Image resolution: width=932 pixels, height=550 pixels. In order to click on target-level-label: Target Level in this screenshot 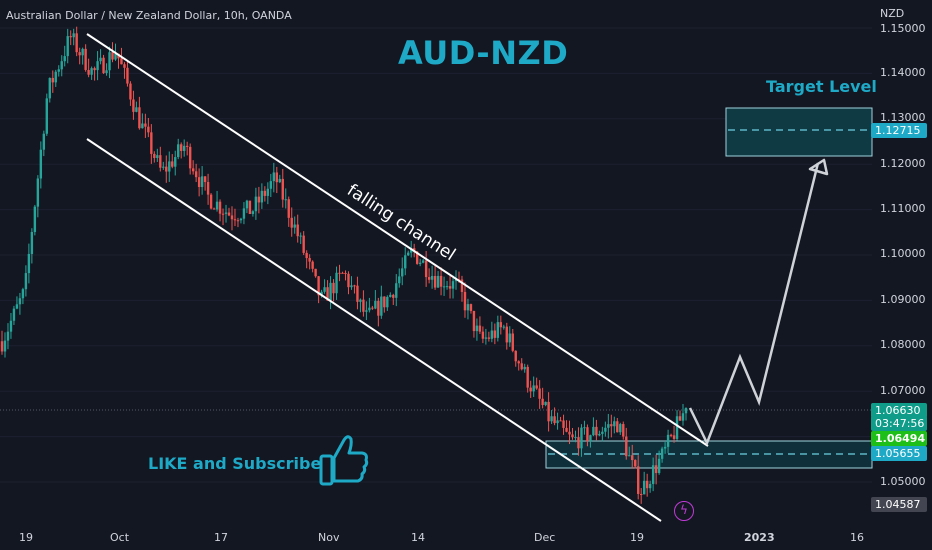, I will do `click(821, 86)`.